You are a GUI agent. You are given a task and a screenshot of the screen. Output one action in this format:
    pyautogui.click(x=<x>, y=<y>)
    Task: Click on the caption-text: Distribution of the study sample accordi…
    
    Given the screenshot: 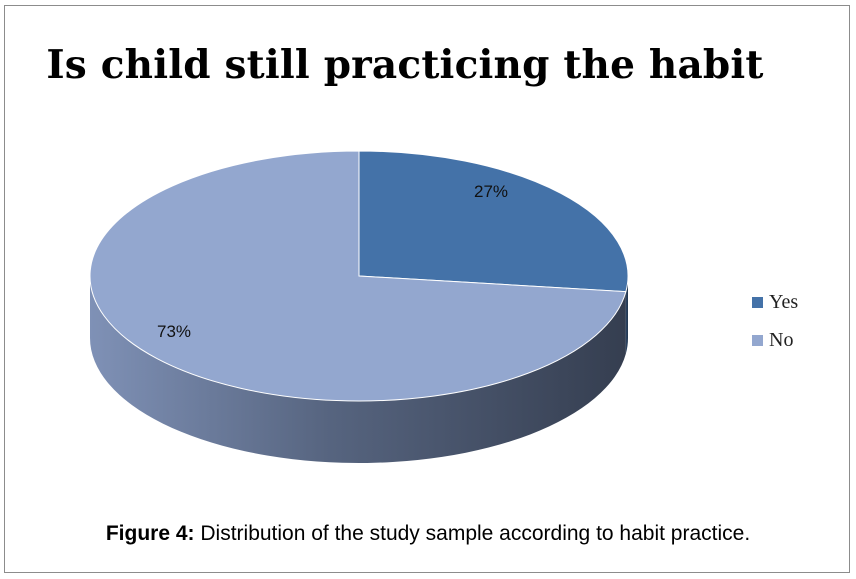 What is the action you would take?
    pyautogui.click(x=472, y=533)
    